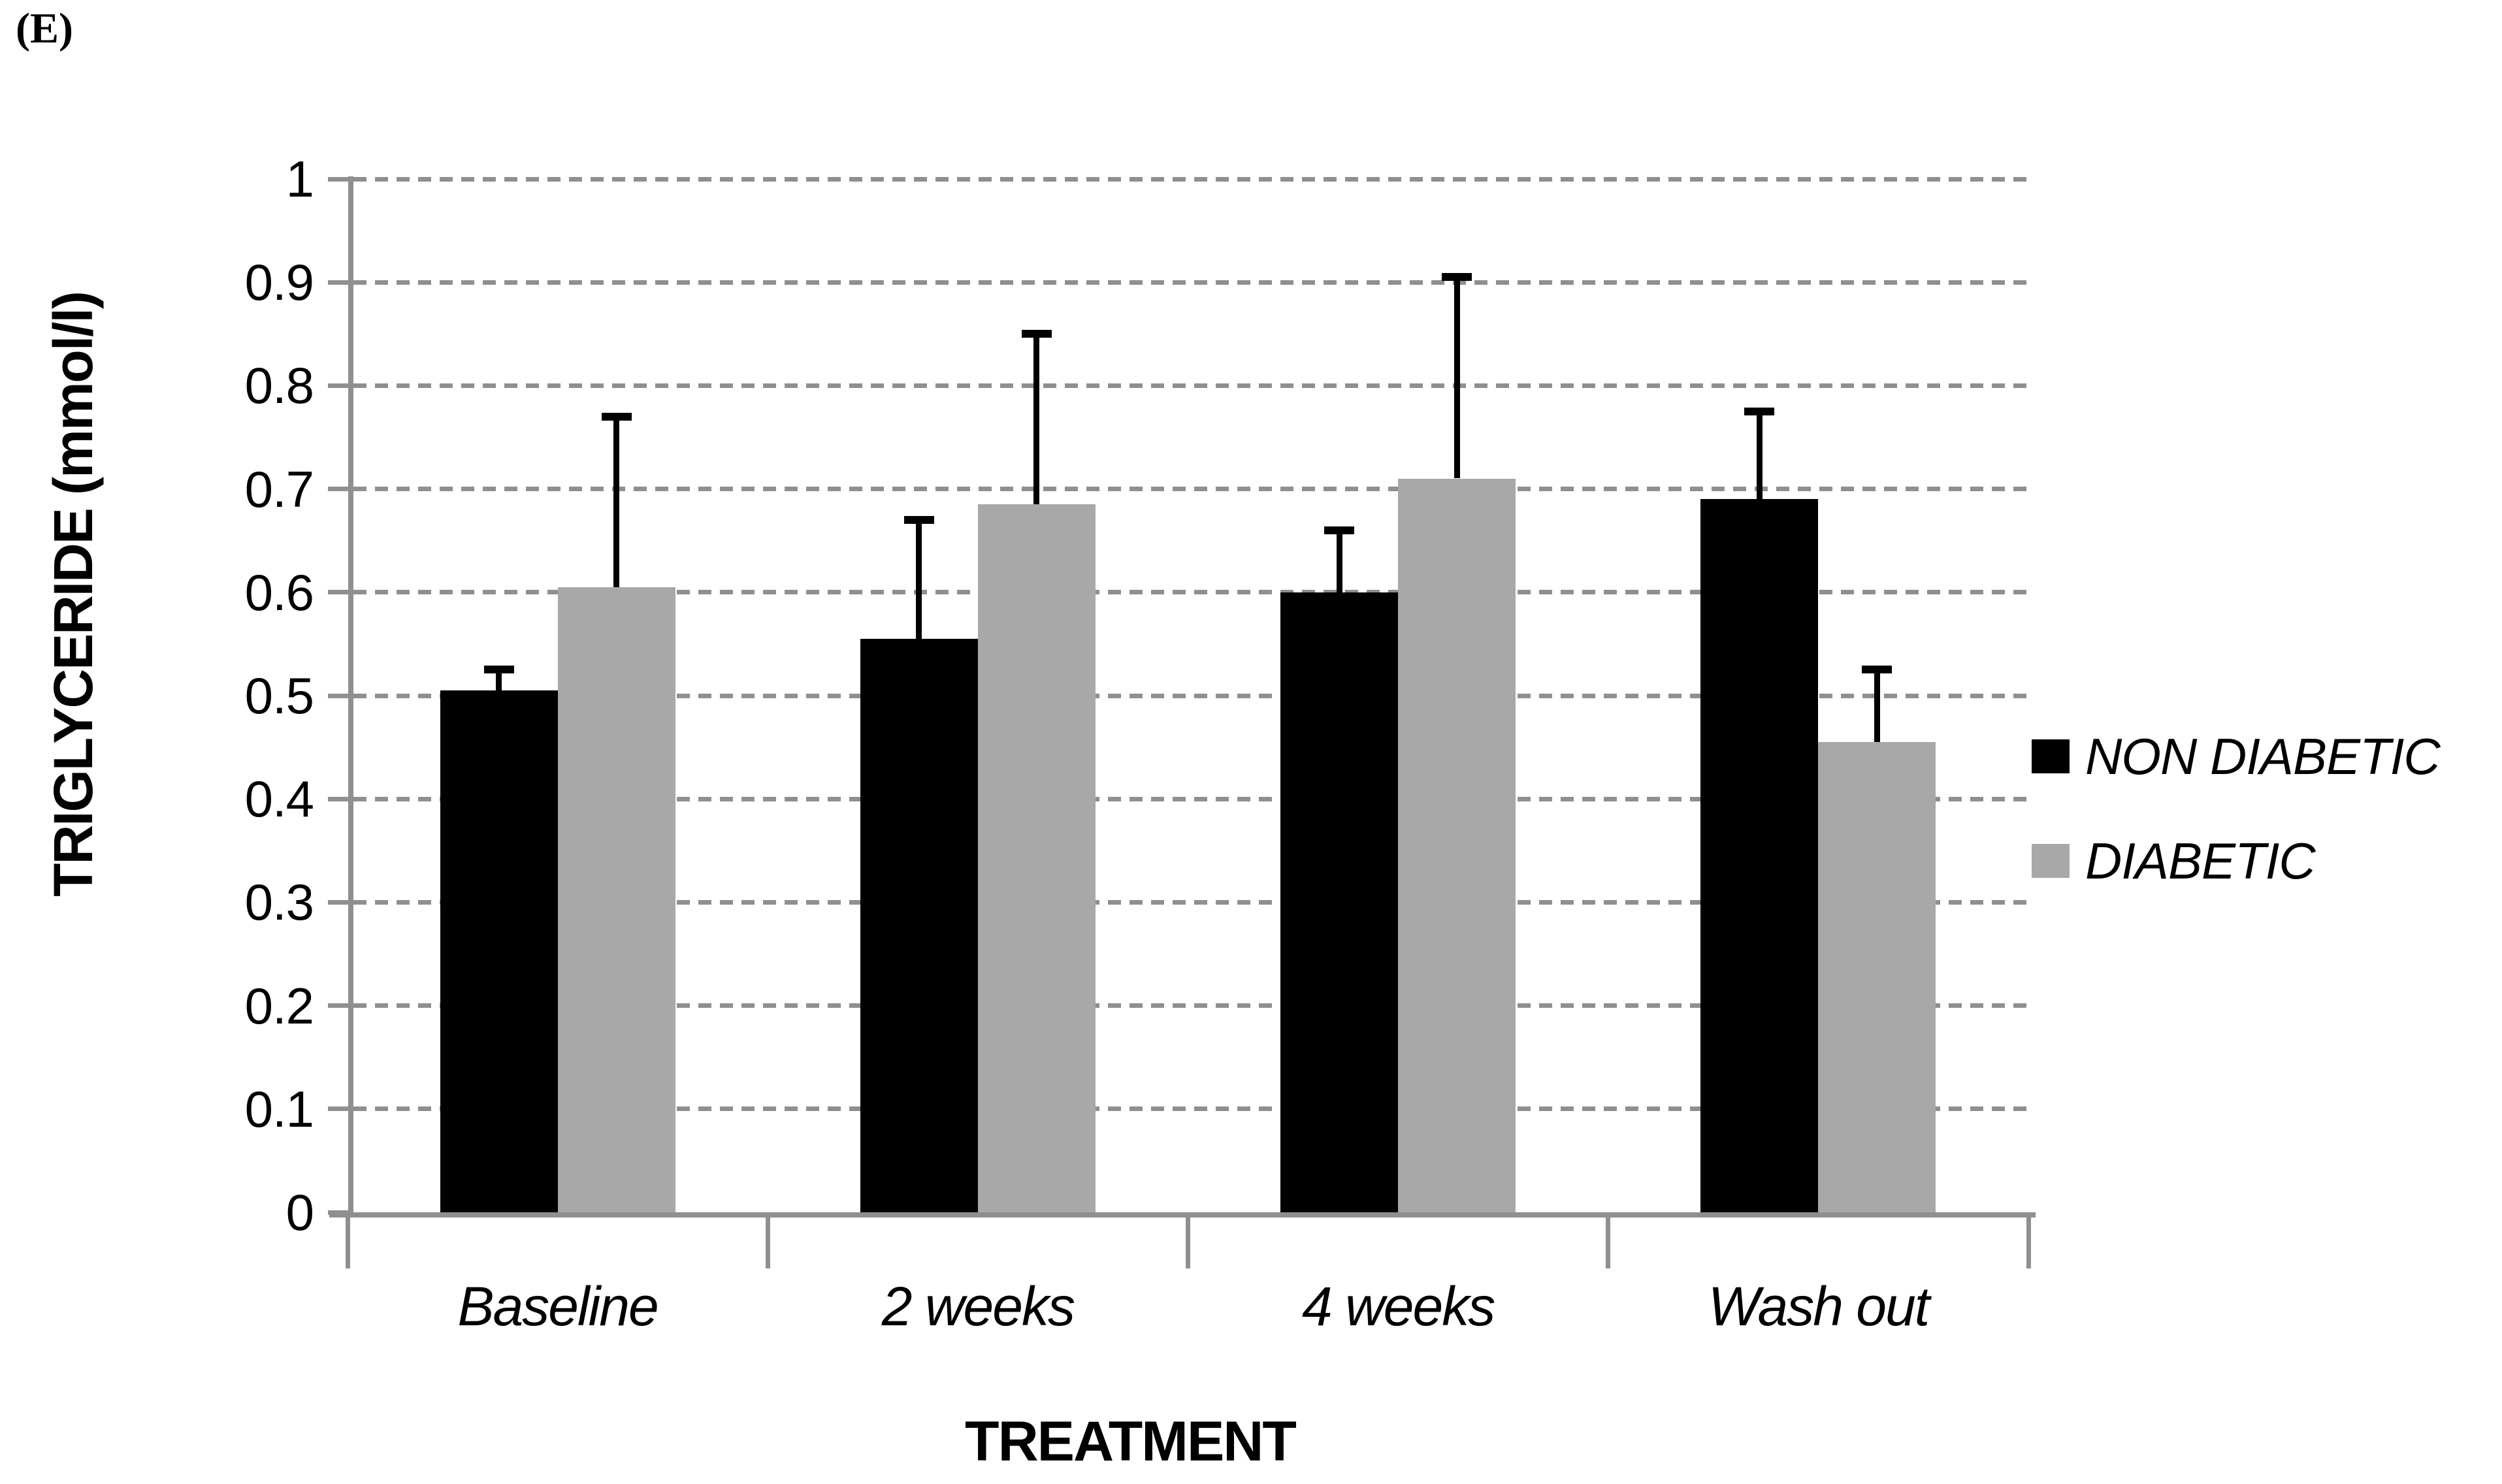 The image size is (2502, 1484). What do you see at coordinates (978, 1306) in the screenshot?
I see `category-label-2-weeks: 2 weeks` at bounding box center [978, 1306].